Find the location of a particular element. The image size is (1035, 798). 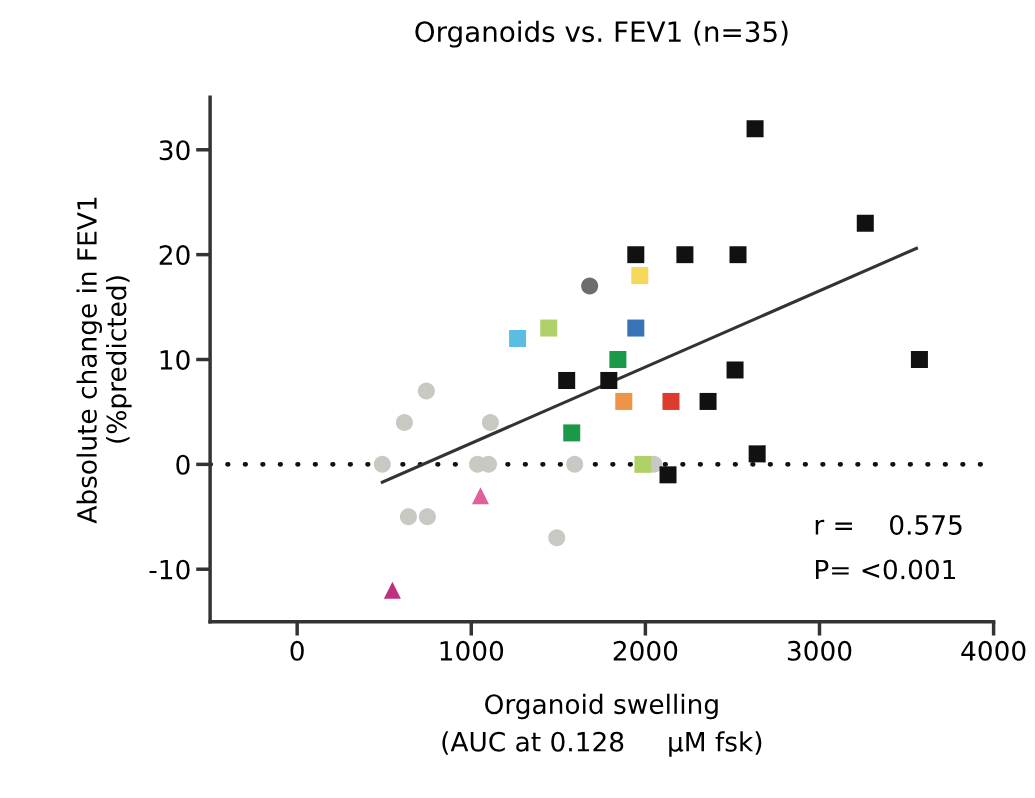

x-tick-label: 0 is located at coordinates (297, 650).